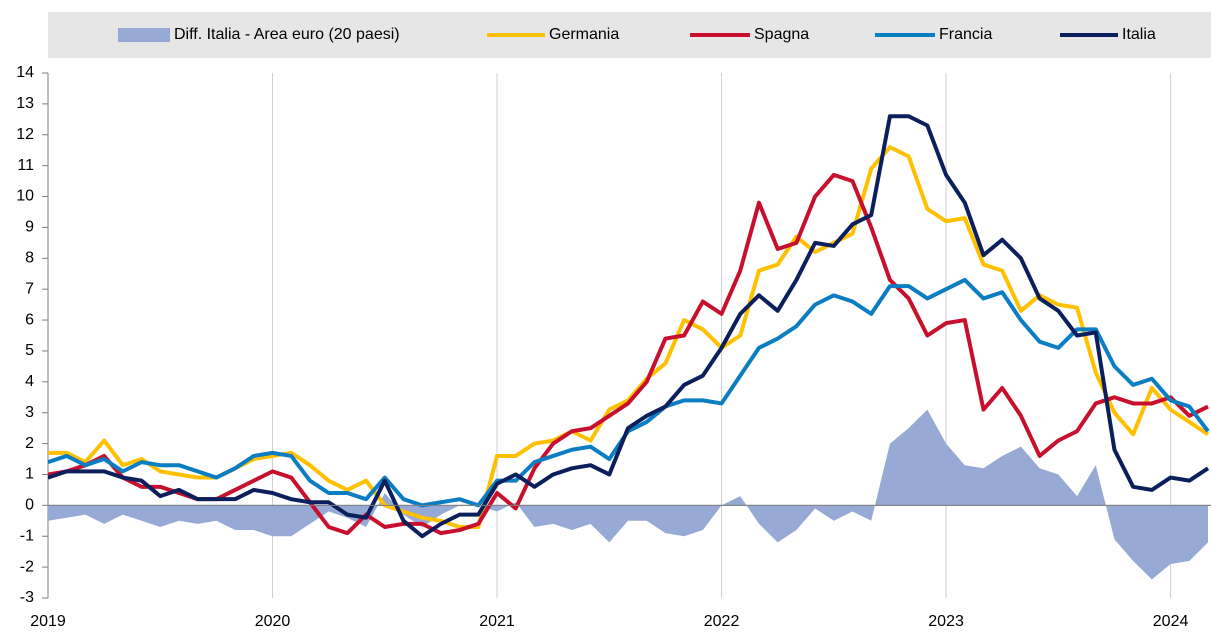  What do you see at coordinates (29, 227) in the screenshot?
I see `y-tick-label: 9` at bounding box center [29, 227].